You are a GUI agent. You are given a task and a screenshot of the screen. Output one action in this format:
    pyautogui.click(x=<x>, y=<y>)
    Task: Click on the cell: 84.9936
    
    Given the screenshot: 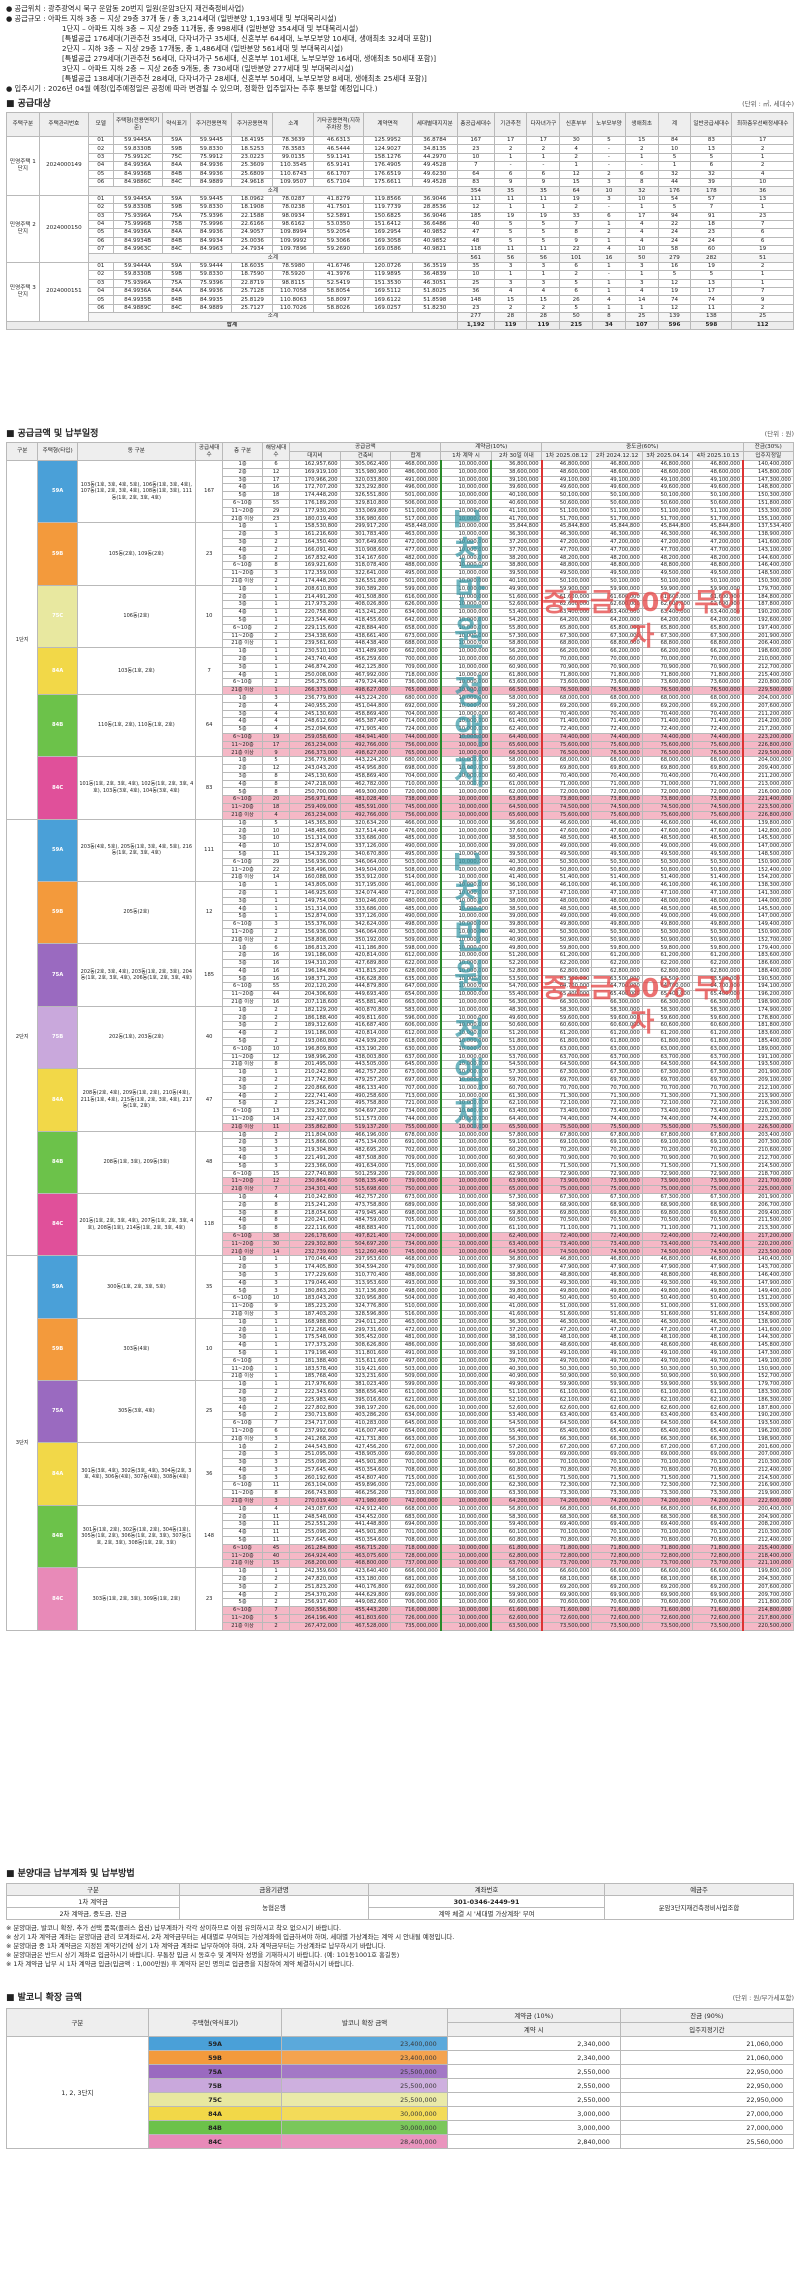 What is the action you would take?
    pyautogui.click(x=211, y=174)
    